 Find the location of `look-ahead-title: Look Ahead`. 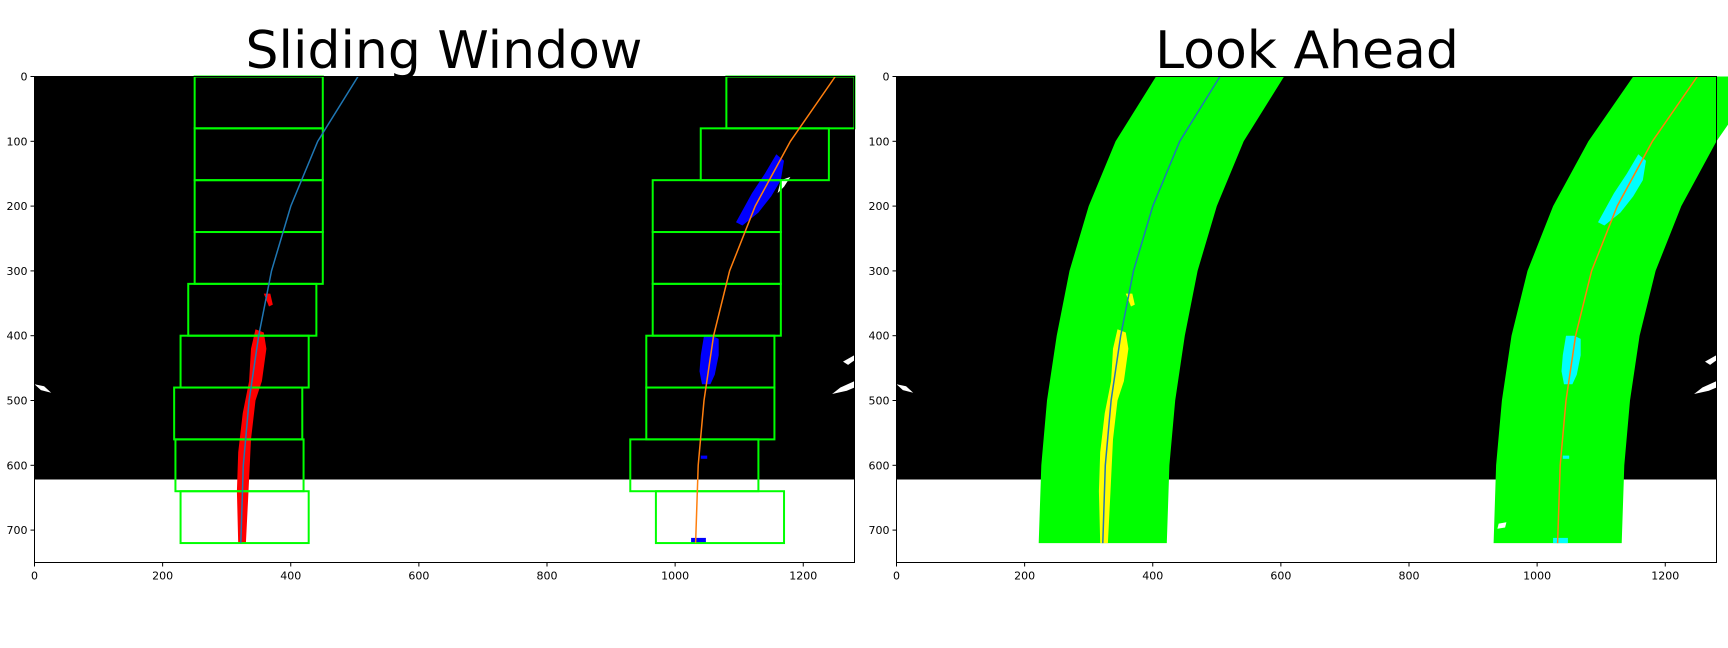

look-ahead-title: Look Ahead is located at coordinates (1307, 51).